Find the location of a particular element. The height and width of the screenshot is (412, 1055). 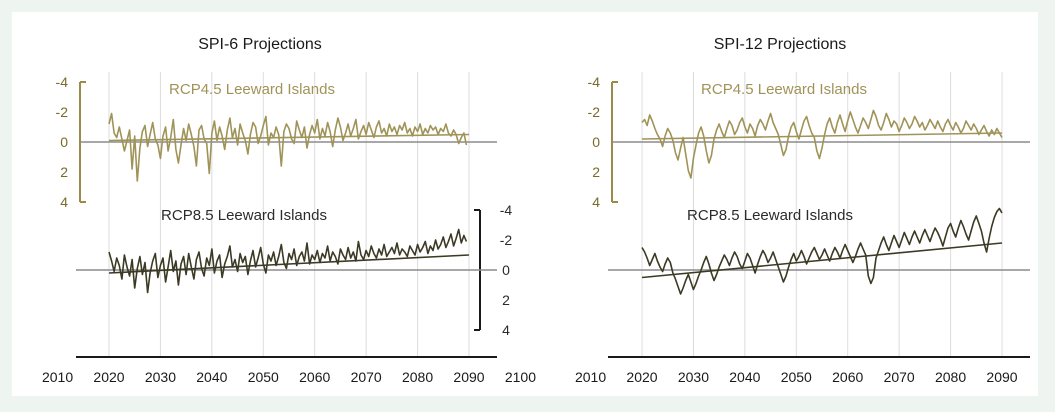

chart-title: SPI-12 Projections is located at coordinates (780, 44).